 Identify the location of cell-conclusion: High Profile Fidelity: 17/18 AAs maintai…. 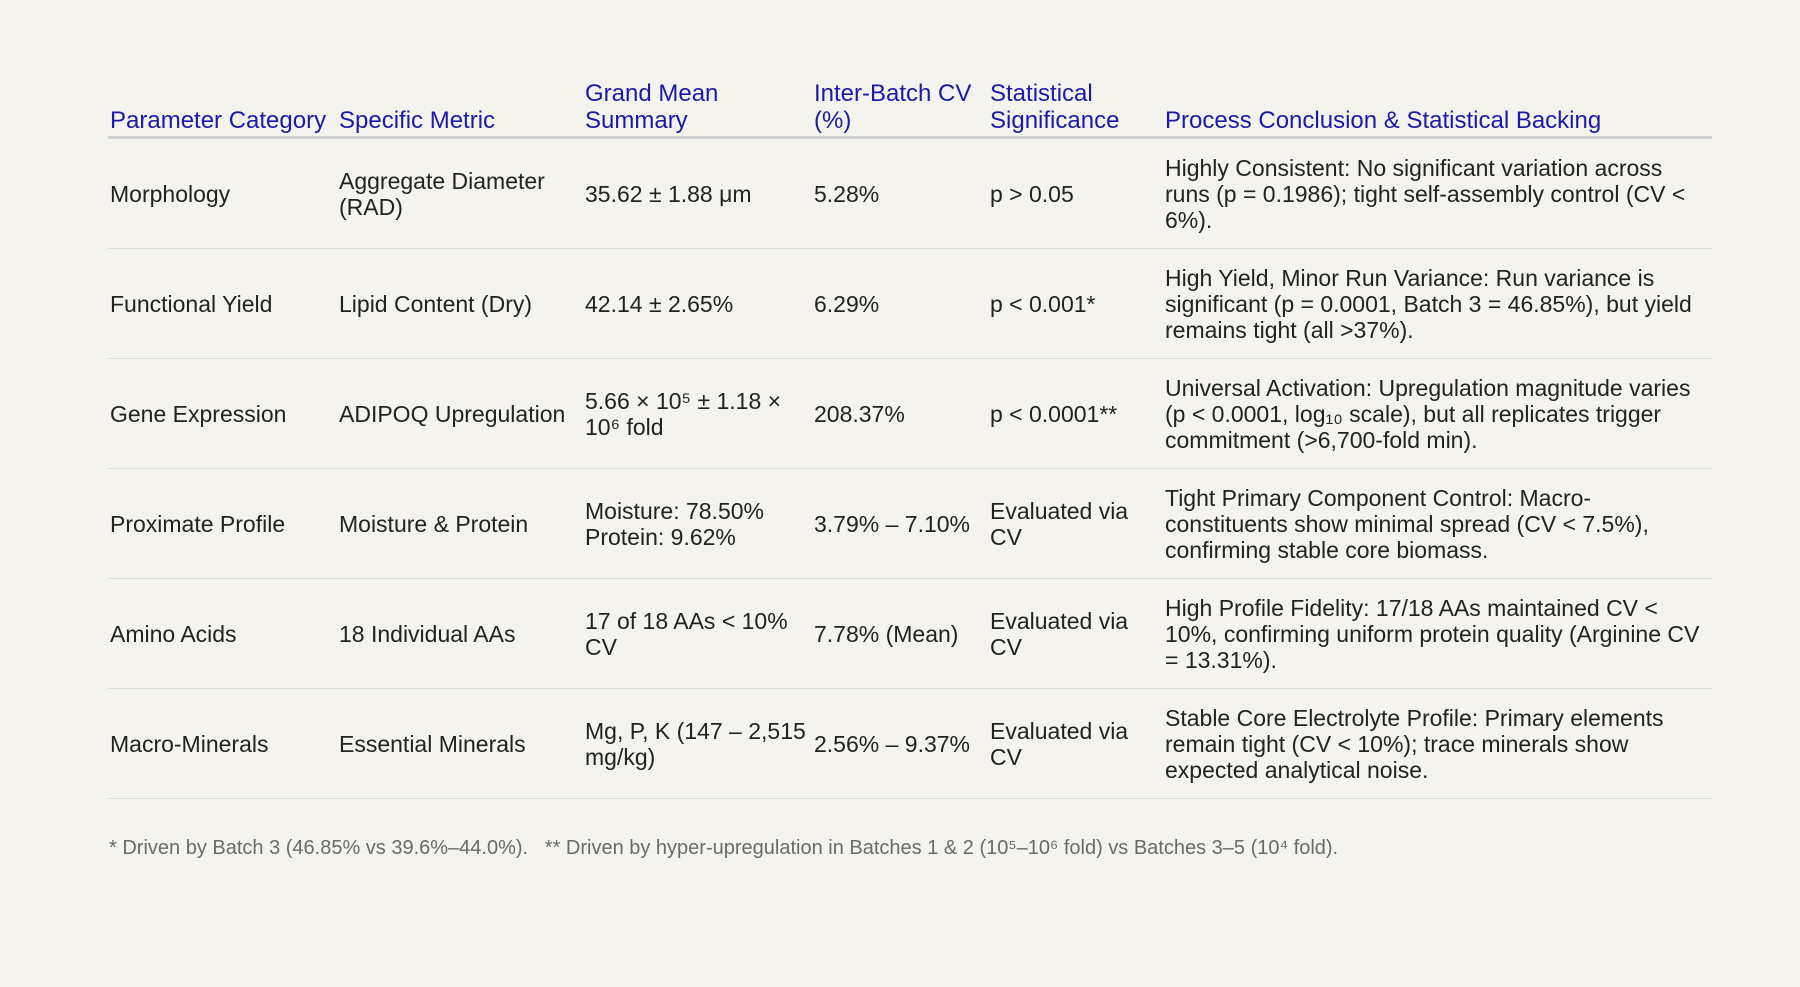
(1437, 633).